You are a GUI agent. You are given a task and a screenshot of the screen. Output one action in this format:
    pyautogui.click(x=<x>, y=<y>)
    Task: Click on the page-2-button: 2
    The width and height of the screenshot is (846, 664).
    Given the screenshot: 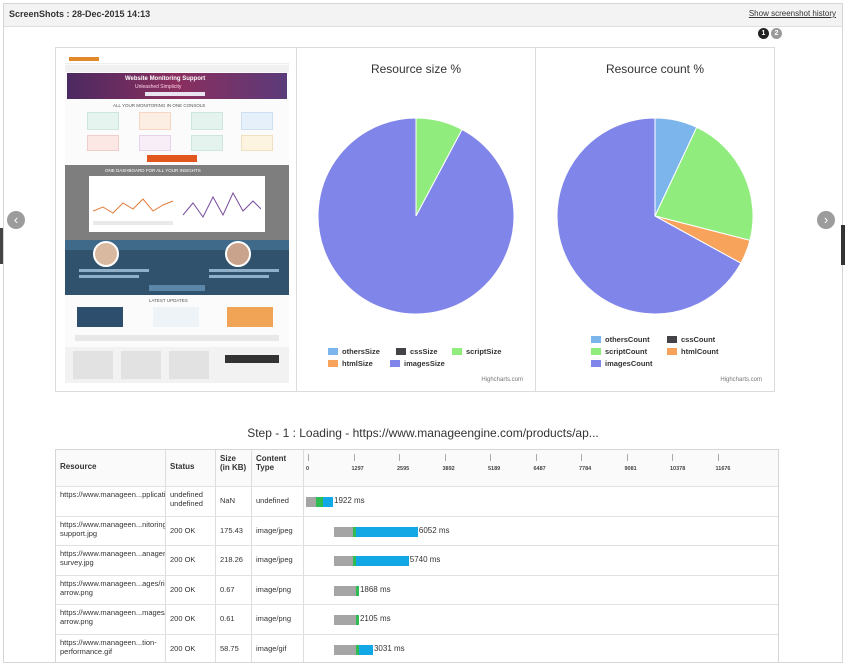 What is the action you would take?
    pyautogui.click(x=776, y=33)
    